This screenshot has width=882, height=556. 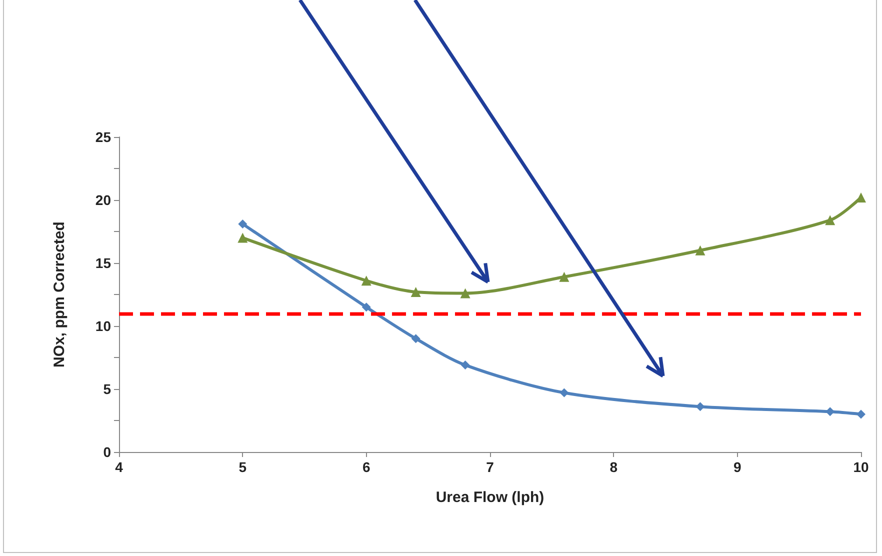 I want to click on y-tick-label: 15, so click(x=103, y=263).